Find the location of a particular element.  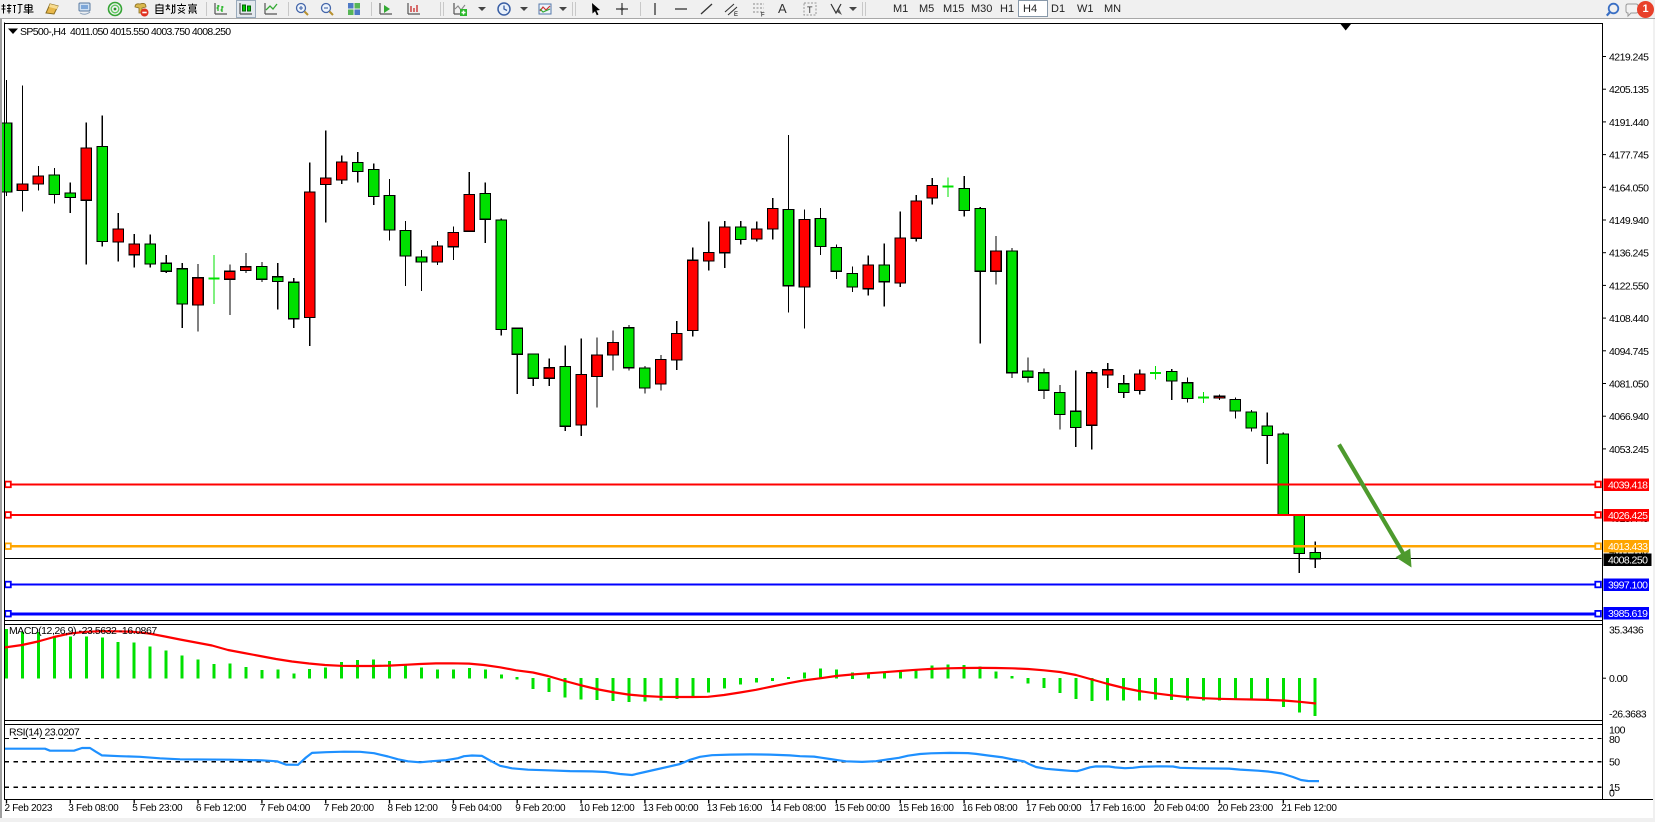

svg-text: 17 Feb 00:00 is located at coordinates (1054, 808).